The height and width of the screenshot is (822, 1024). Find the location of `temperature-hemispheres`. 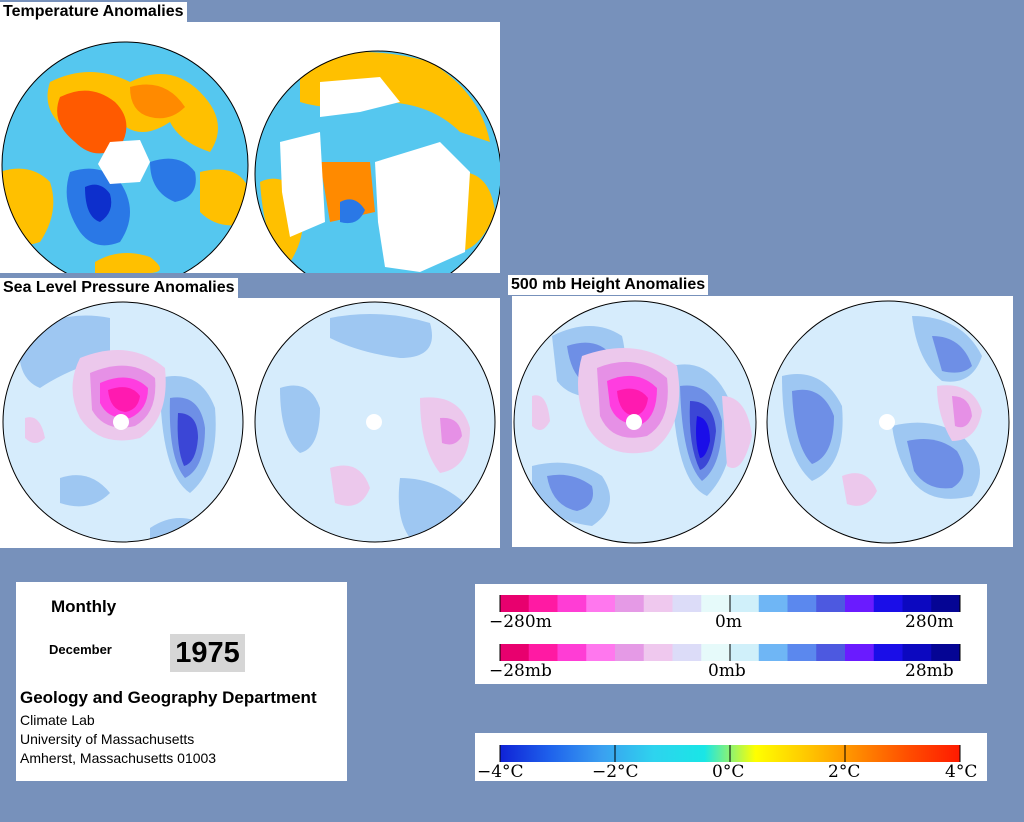

temperature-hemispheres is located at coordinates (250, 157).